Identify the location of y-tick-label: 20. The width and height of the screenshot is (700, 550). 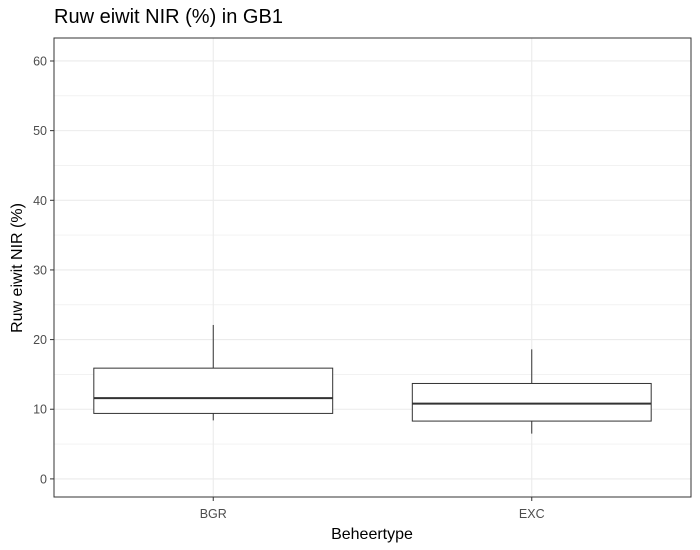
(40, 340).